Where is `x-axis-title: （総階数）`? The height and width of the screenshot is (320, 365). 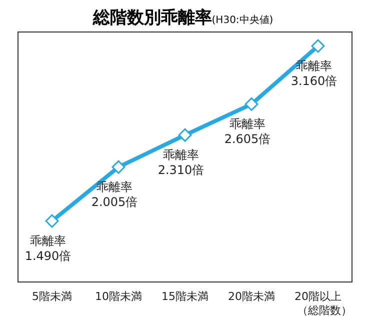 x-axis-title: （総階数） is located at coordinates (324, 310).